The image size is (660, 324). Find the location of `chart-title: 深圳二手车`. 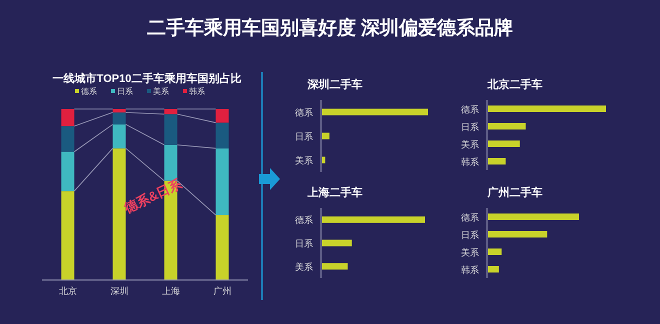

chart-title: 深圳二手车 is located at coordinates (334, 84).